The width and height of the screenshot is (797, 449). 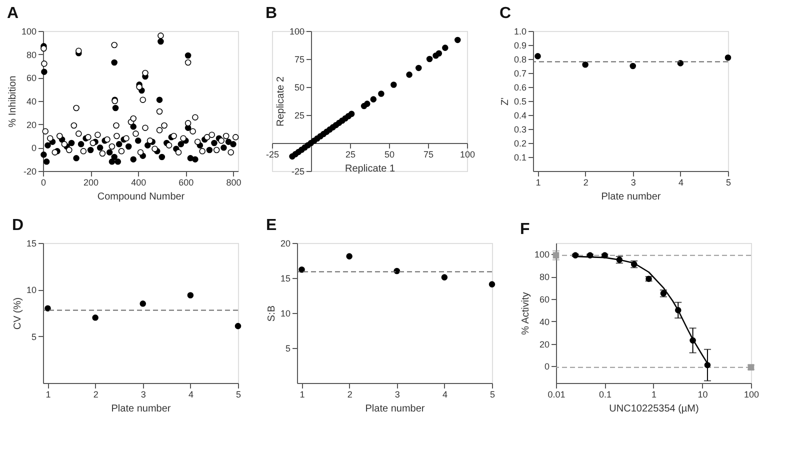 I want to click on x-tick-label: 600, so click(x=186, y=183).